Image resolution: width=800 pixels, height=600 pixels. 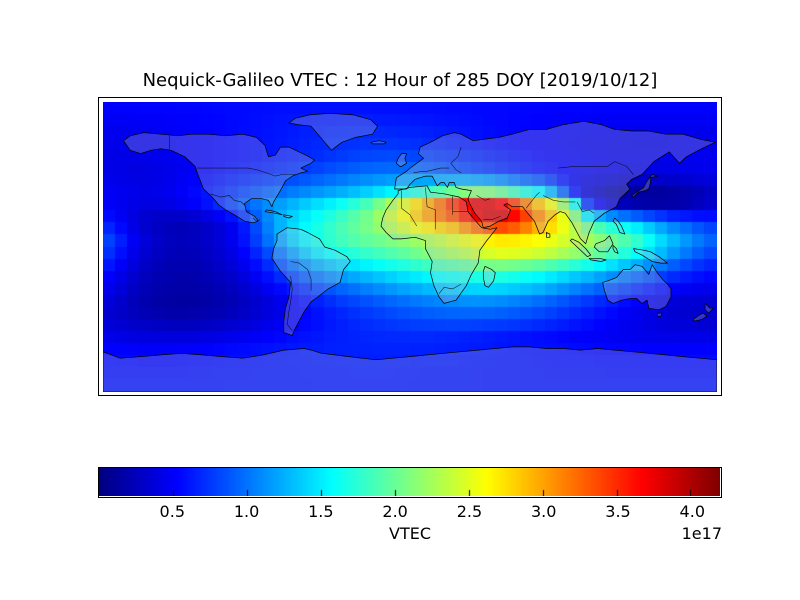 I want to click on border-myanmar-china, so click(x=585, y=207).